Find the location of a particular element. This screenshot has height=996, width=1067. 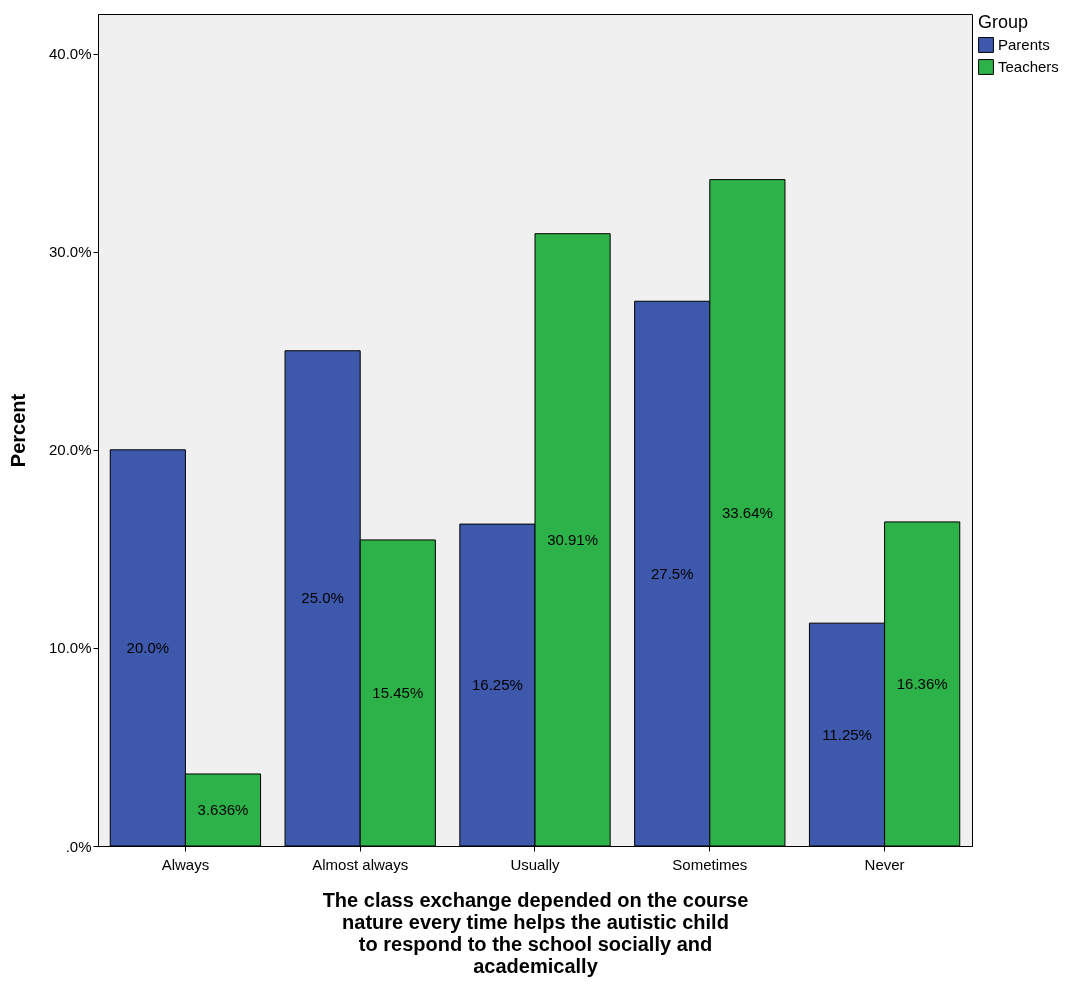

legend-label: Parents is located at coordinates (1024, 44).